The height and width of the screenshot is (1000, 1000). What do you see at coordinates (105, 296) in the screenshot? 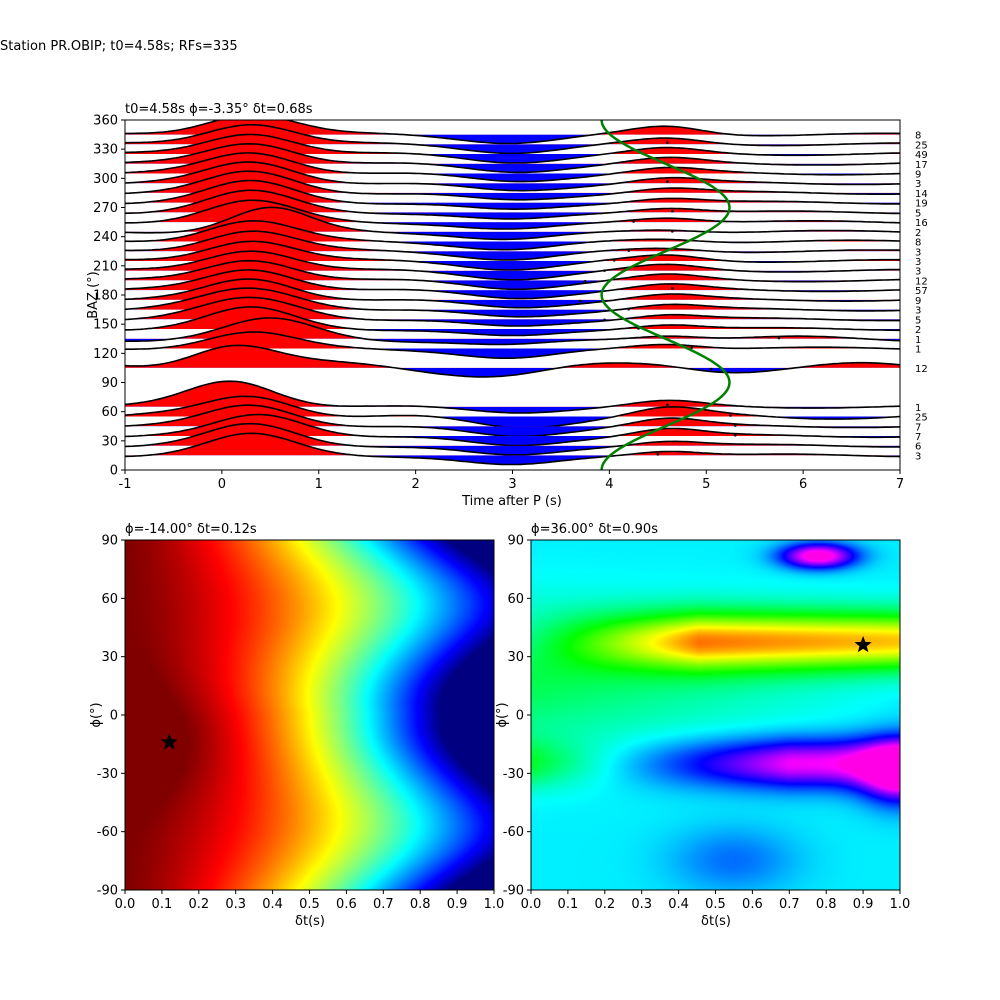
I see `top-ytick-label: 180` at bounding box center [105, 296].